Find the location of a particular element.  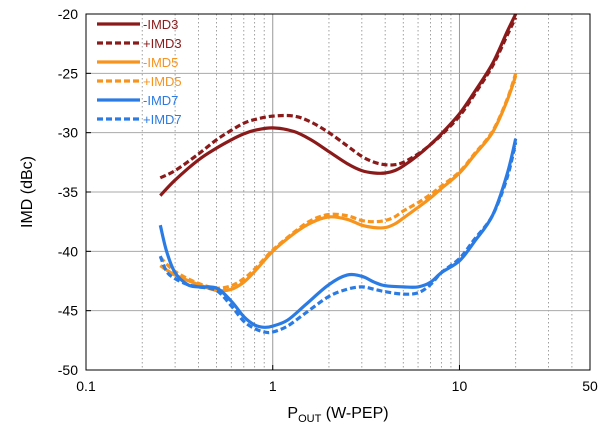

legend-label: -IMD7 is located at coordinates (160, 100).